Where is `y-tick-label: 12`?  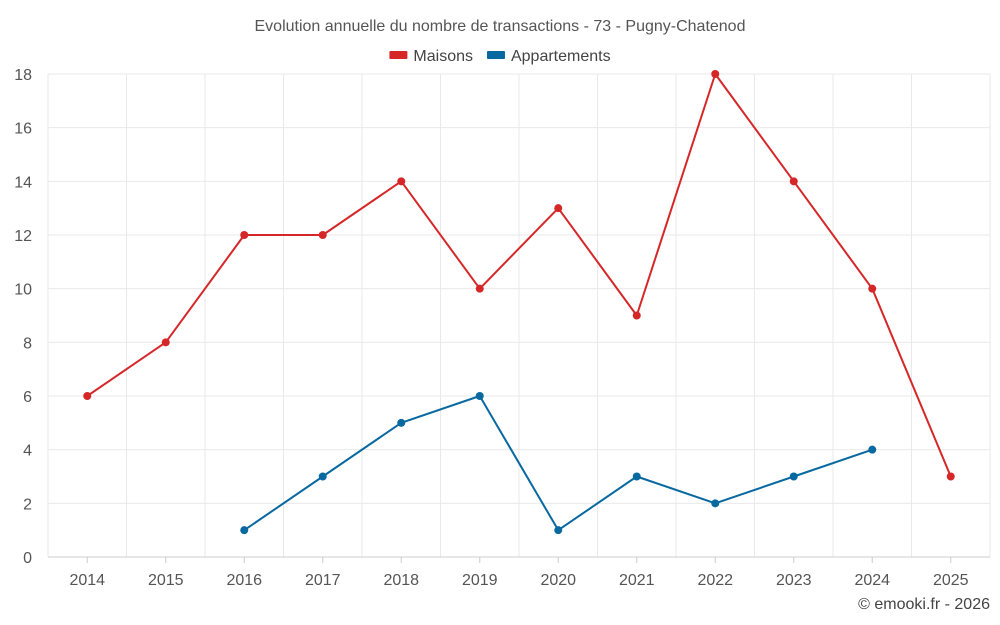 y-tick-label: 12 is located at coordinates (23, 236).